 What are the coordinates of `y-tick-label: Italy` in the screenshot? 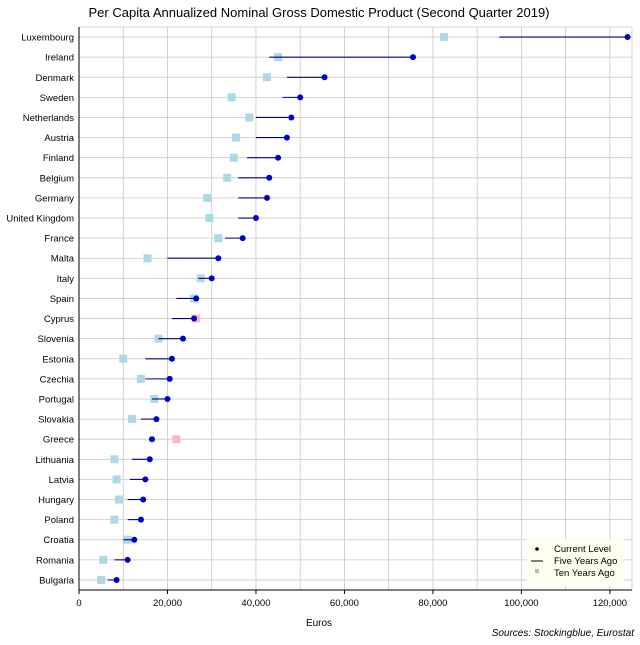 It's located at (66, 279).